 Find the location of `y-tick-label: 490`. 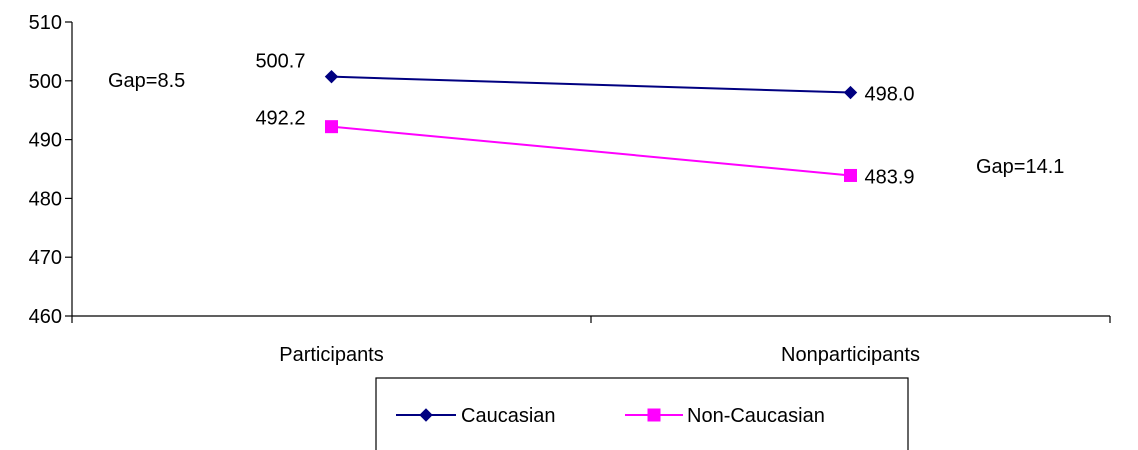

y-tick-label: 490 is located at coordinates (45, 141).